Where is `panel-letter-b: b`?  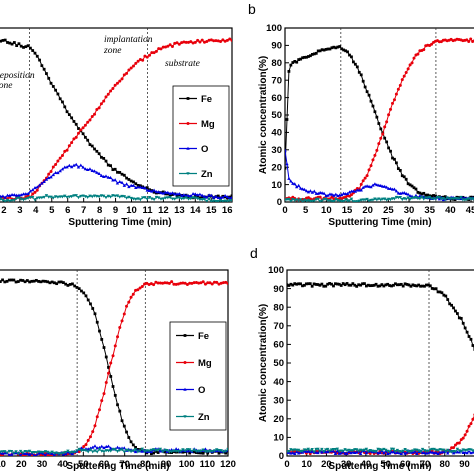
panel-letter-b: b is located at coordinates (252, 9).